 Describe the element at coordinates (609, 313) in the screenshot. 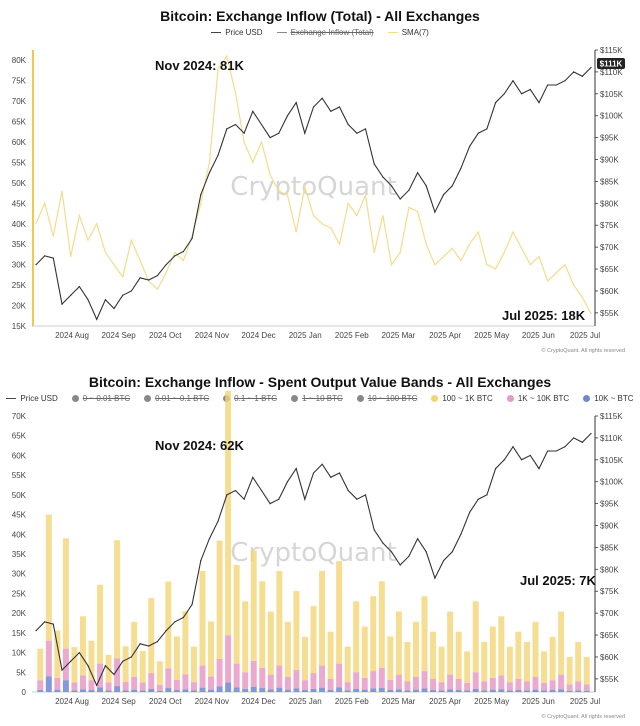

I see `y-right-tick-label: $55K` at that location.